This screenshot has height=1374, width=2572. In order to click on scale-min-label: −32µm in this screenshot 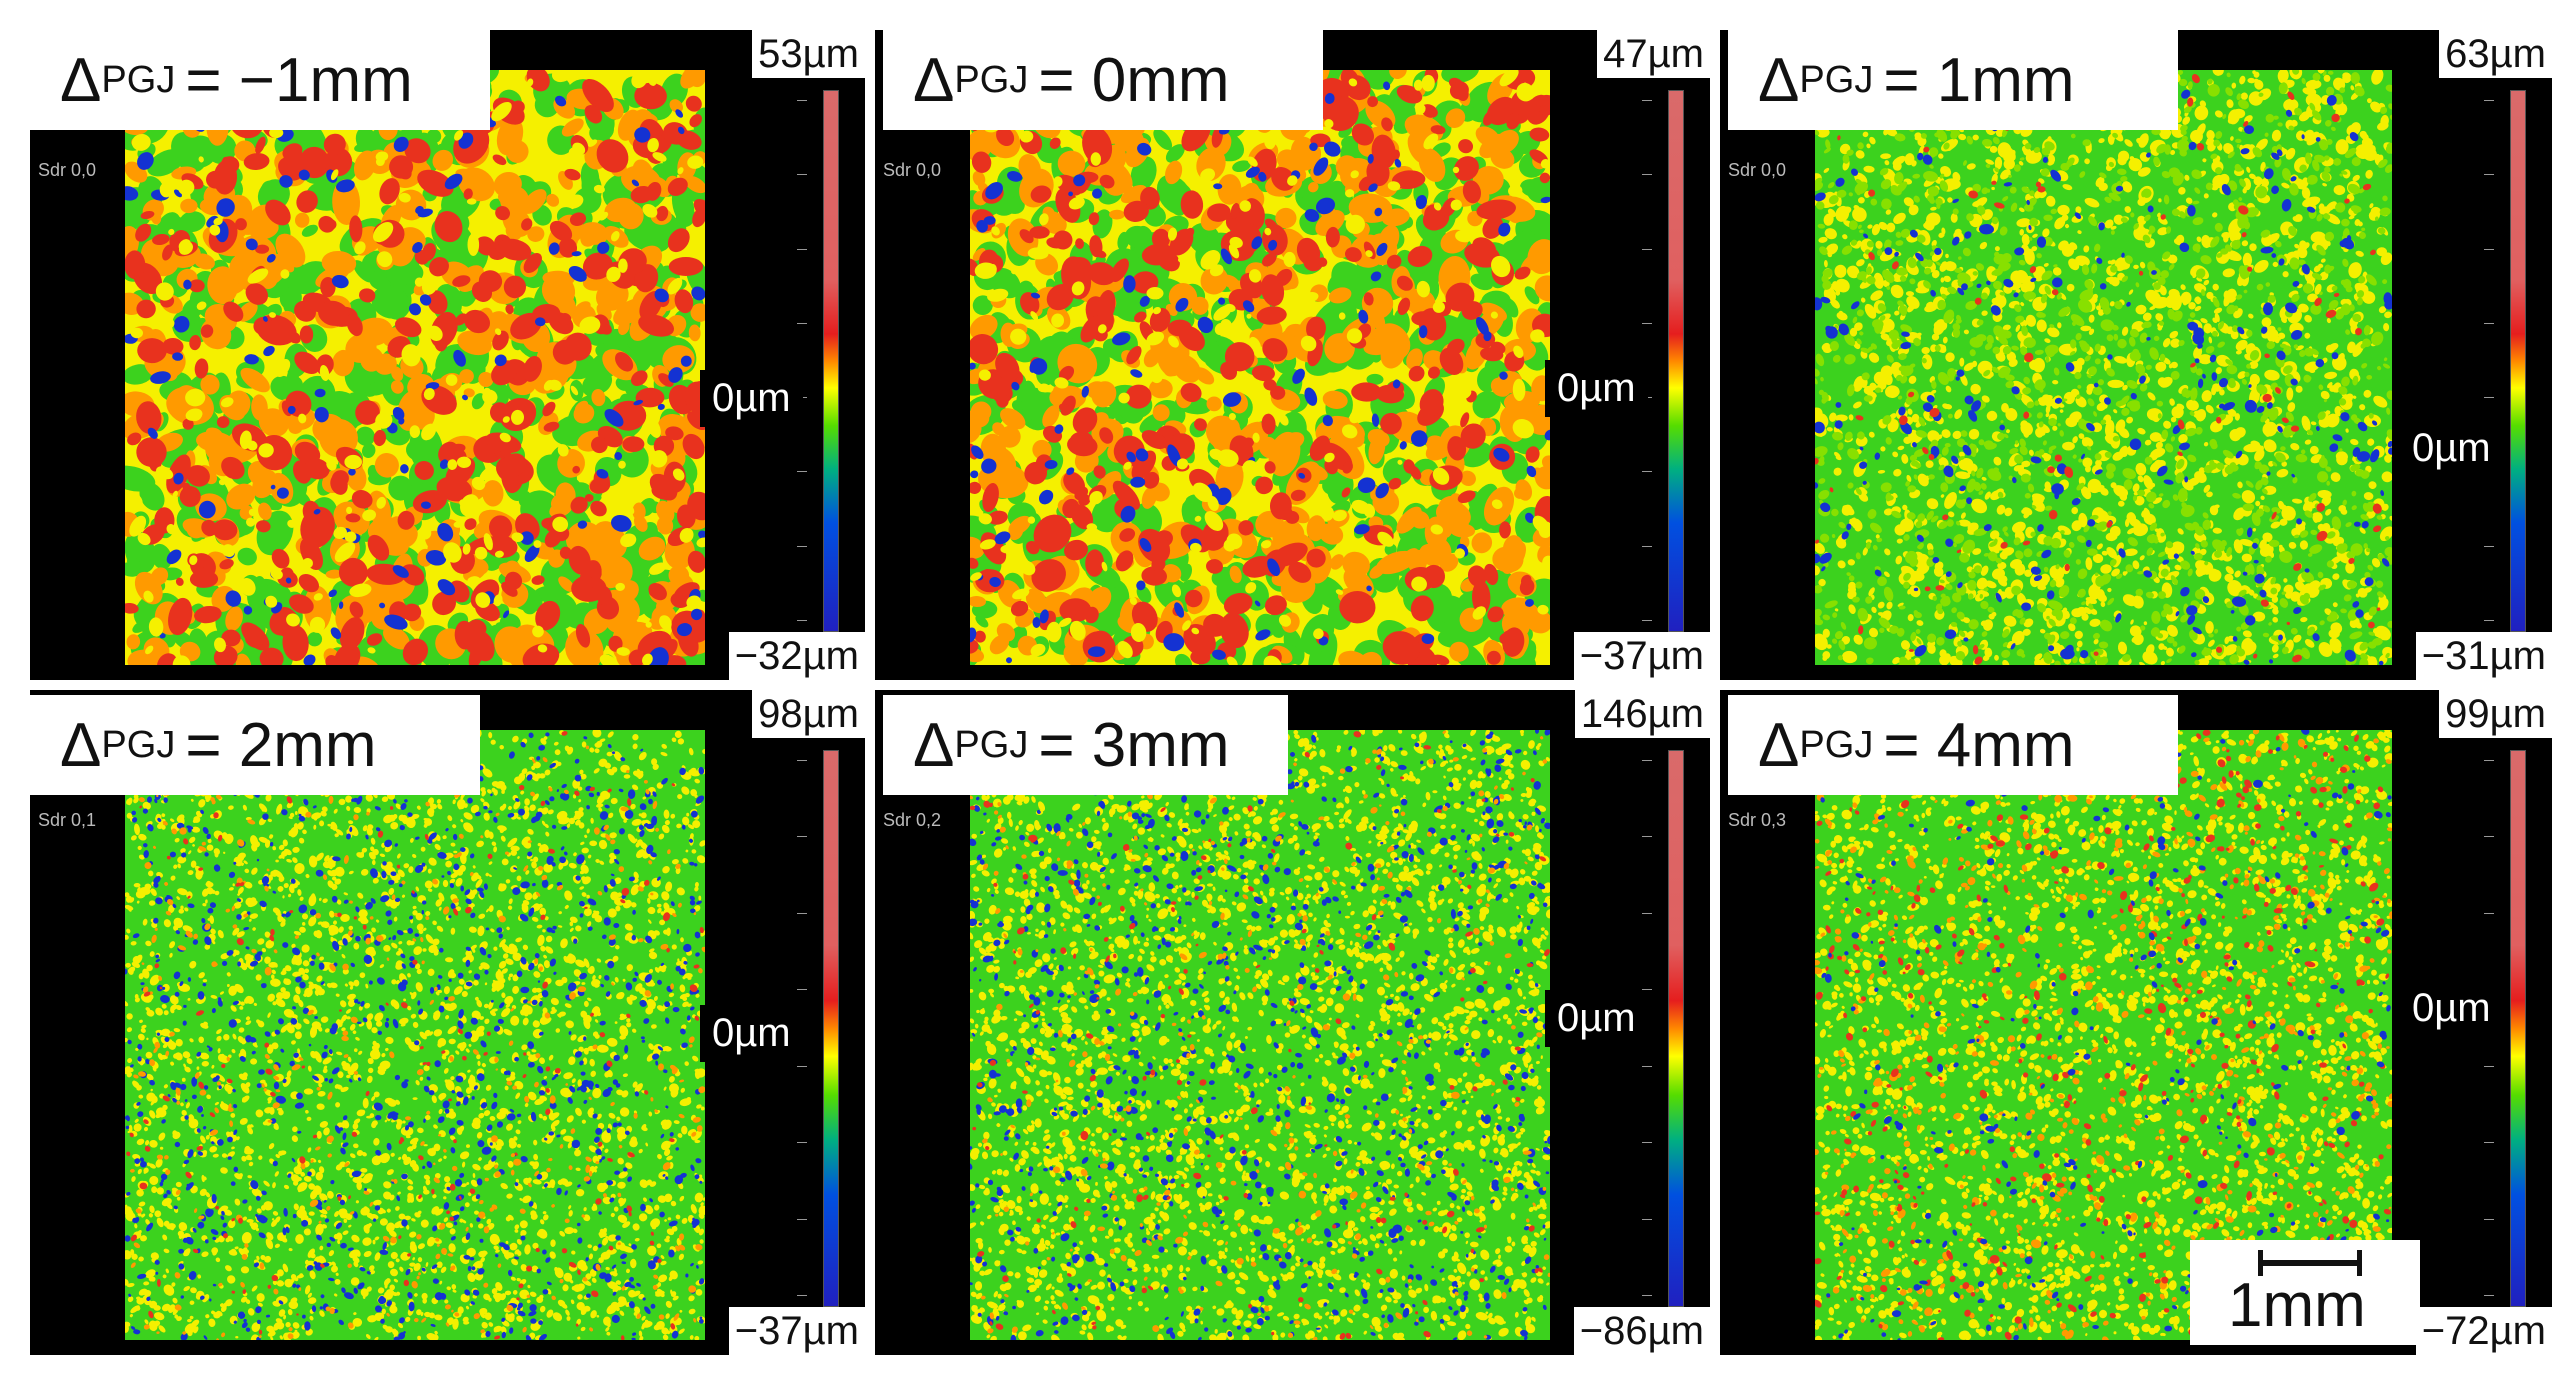, I will do `click(796, 656)`.